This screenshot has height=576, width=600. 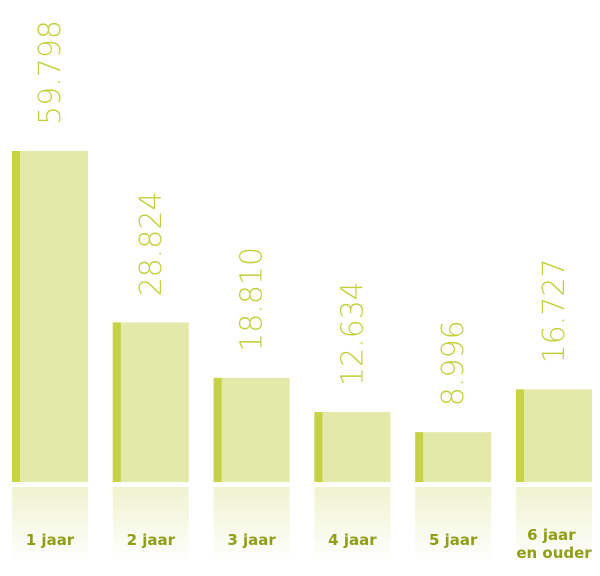 I want to click on value-label: 16.727, so click(x=554, y=310).